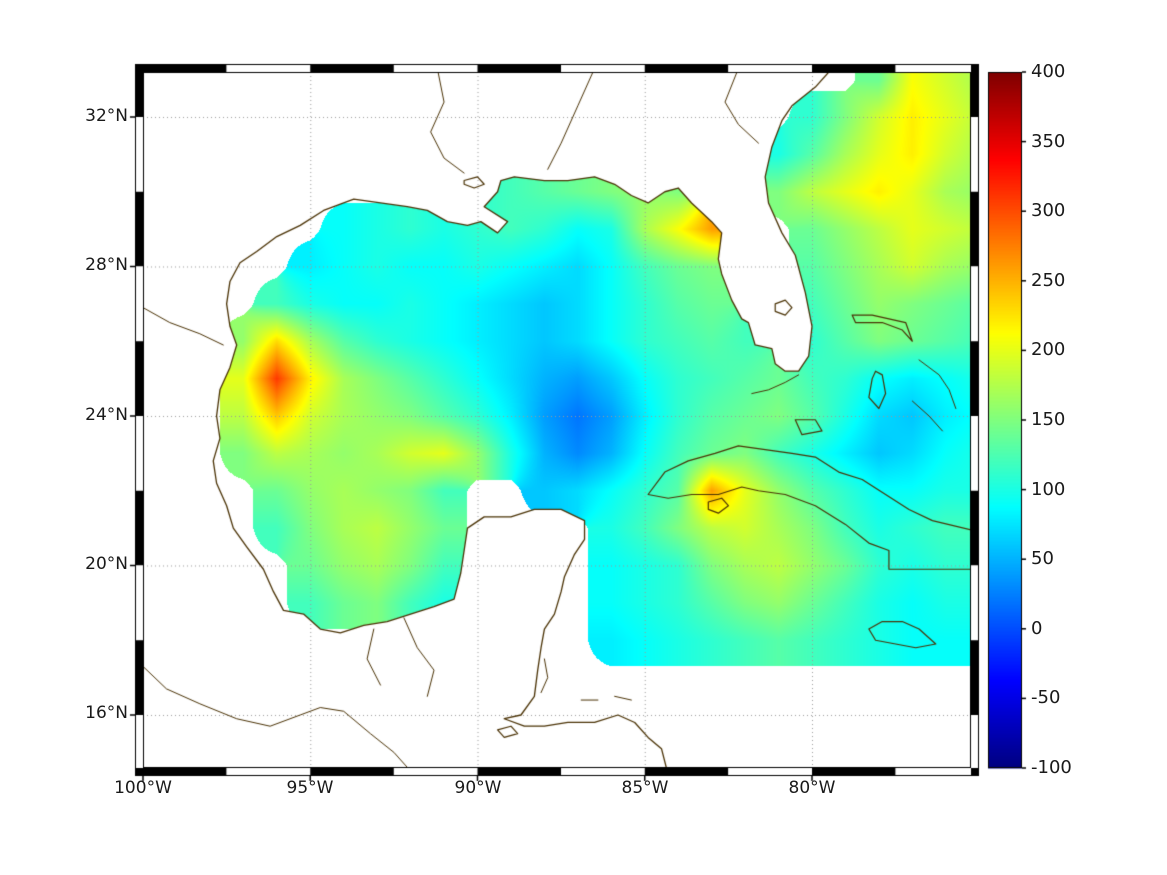 The image size is (1167, 875). I want to click on colorbar-tick-label: -50, so click(1046, 697).